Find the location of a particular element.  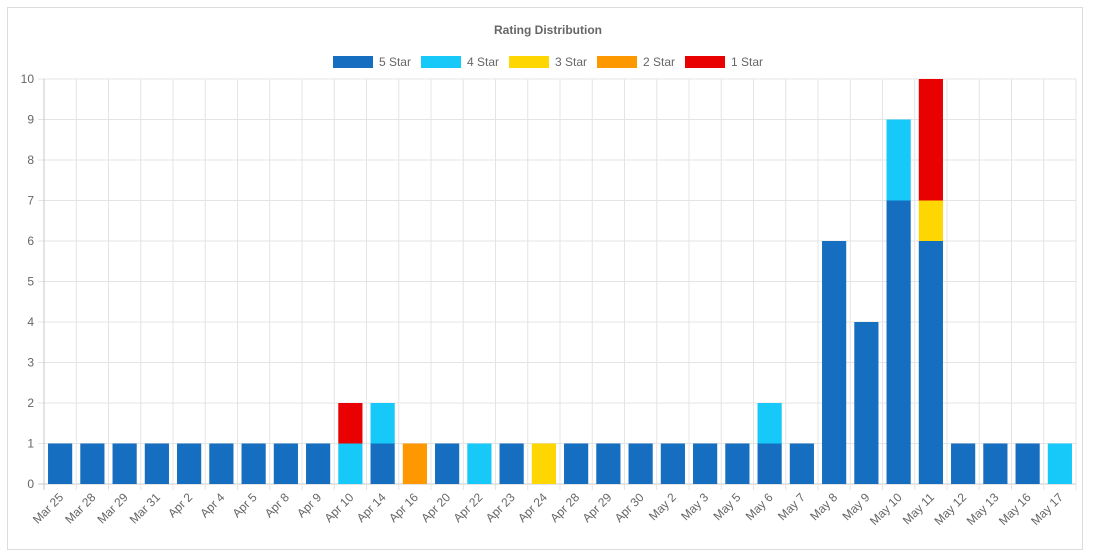

x-tick-label: Apr 10 is located at coordinates (339, 507).